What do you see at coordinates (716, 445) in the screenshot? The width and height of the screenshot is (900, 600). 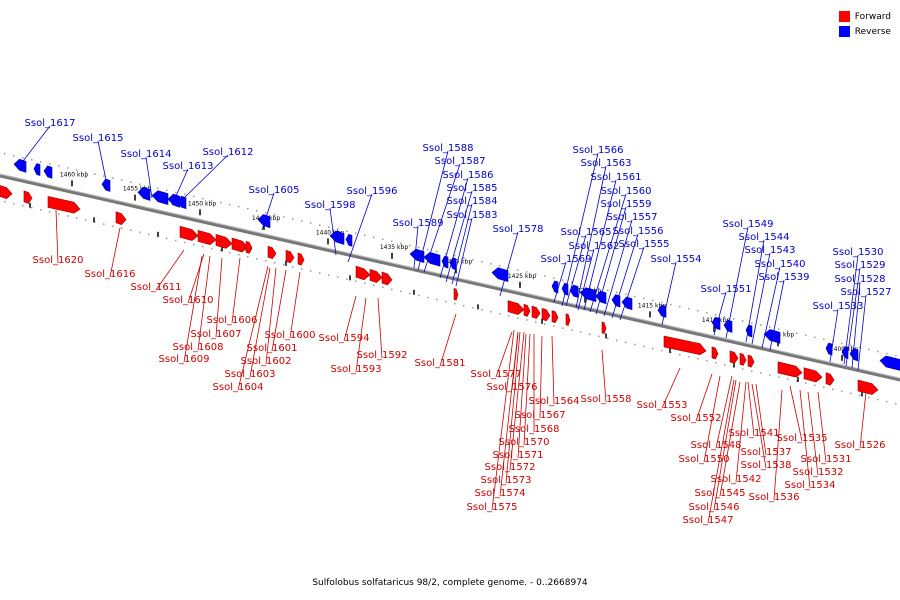 I see `forward-gene-label: Ssol_1548` at bounding box center [716, 445].